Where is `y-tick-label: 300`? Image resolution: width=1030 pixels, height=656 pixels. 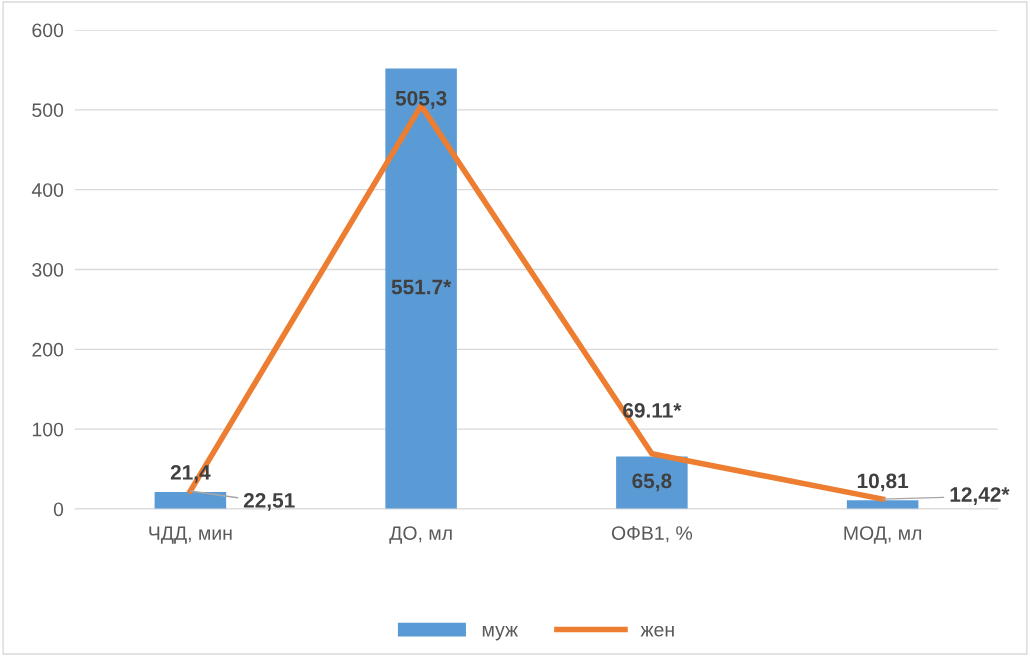 y-tick-label: 300 is located at coordinates (48, 269).